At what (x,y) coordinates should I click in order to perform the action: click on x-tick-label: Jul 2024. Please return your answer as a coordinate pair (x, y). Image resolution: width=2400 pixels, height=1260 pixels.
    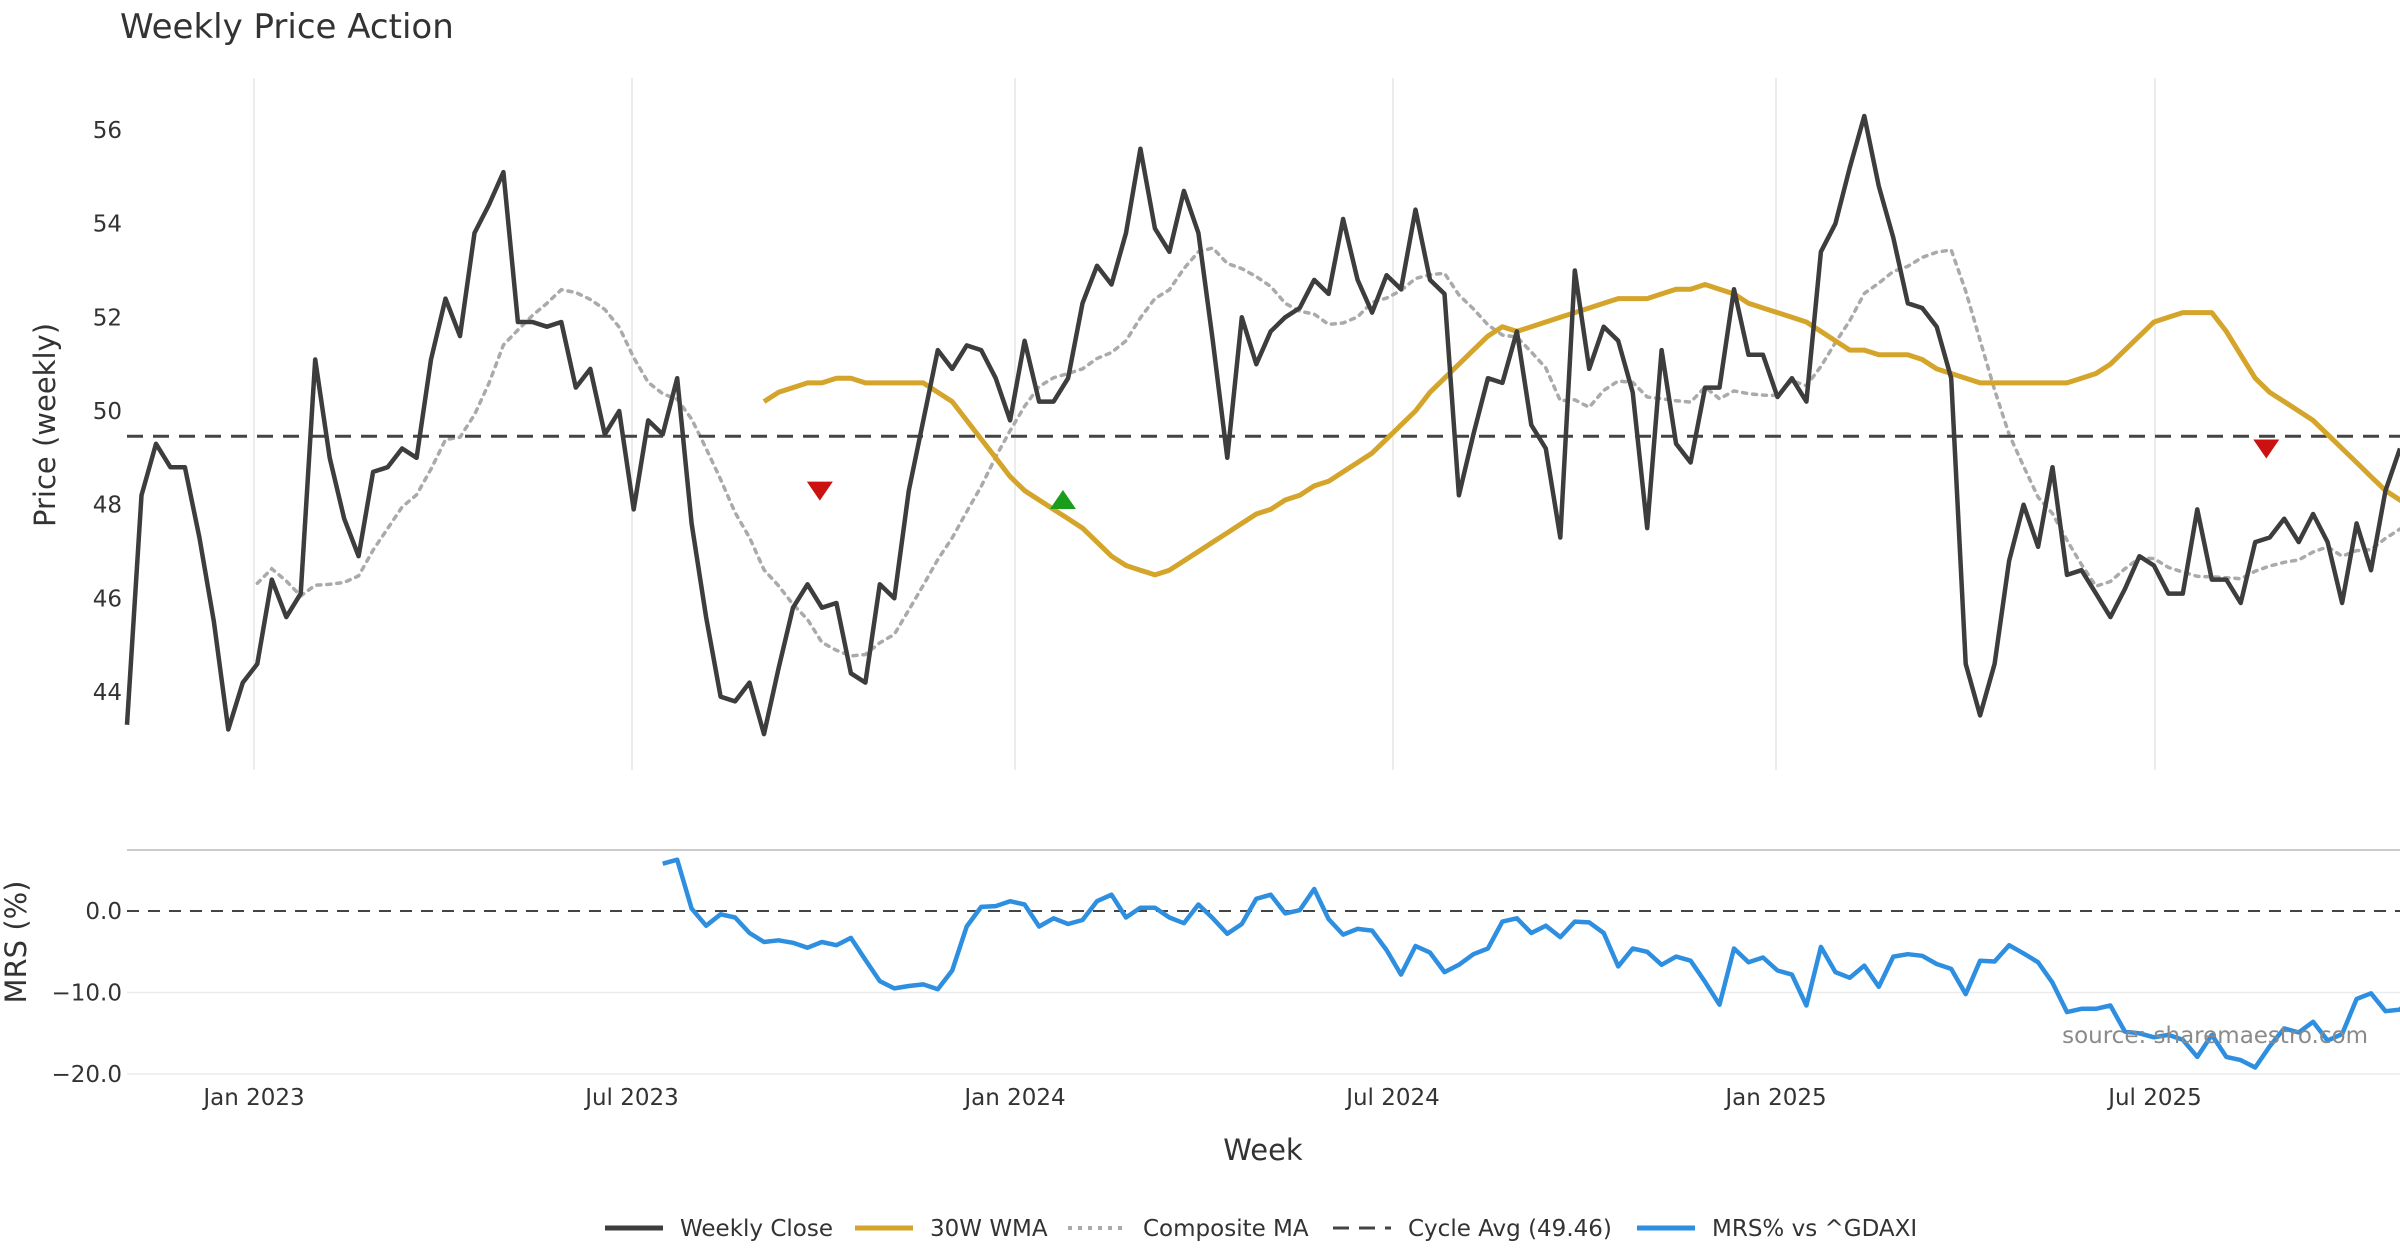
    Looking at the image, I should click on (1392, 1098).